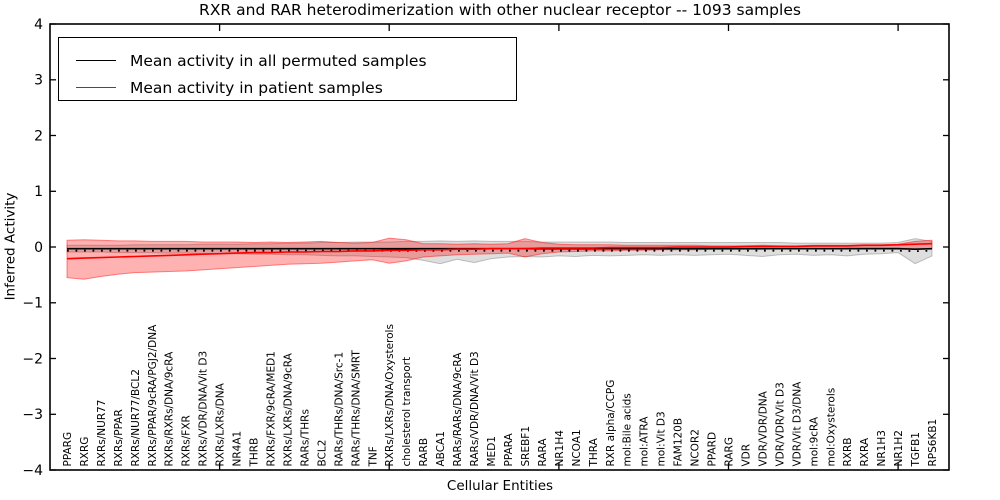  What do you see at coordinates (560, 448) in the screenshot?
I see `x-tick-label: NR1H4` at bounding box center [560, 448].